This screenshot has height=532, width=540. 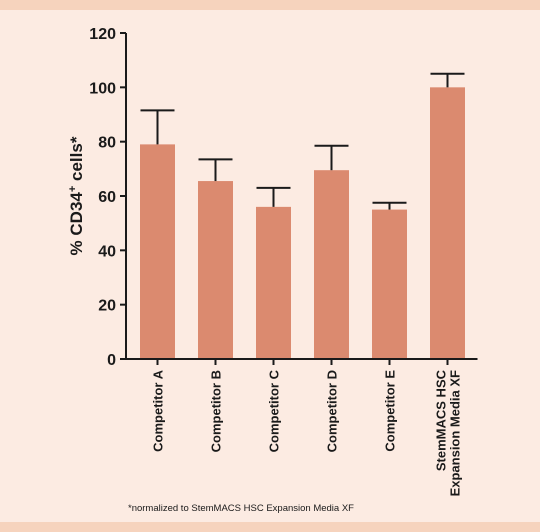 What do you see at coordinates (270, 527) in the screenshot?
I see `bottom-band` at bounding box center [270, 527].